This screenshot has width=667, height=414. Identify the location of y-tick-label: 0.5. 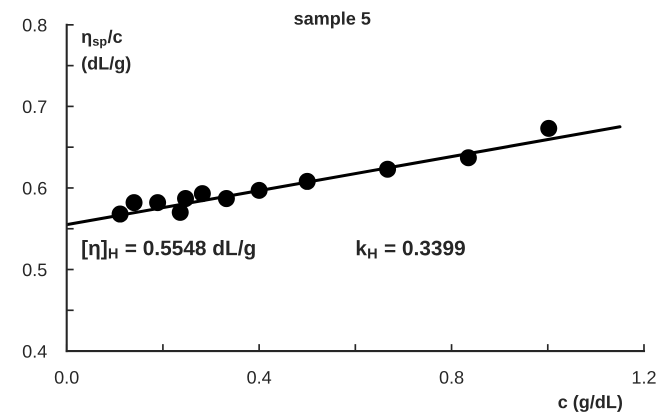
(34, 269).